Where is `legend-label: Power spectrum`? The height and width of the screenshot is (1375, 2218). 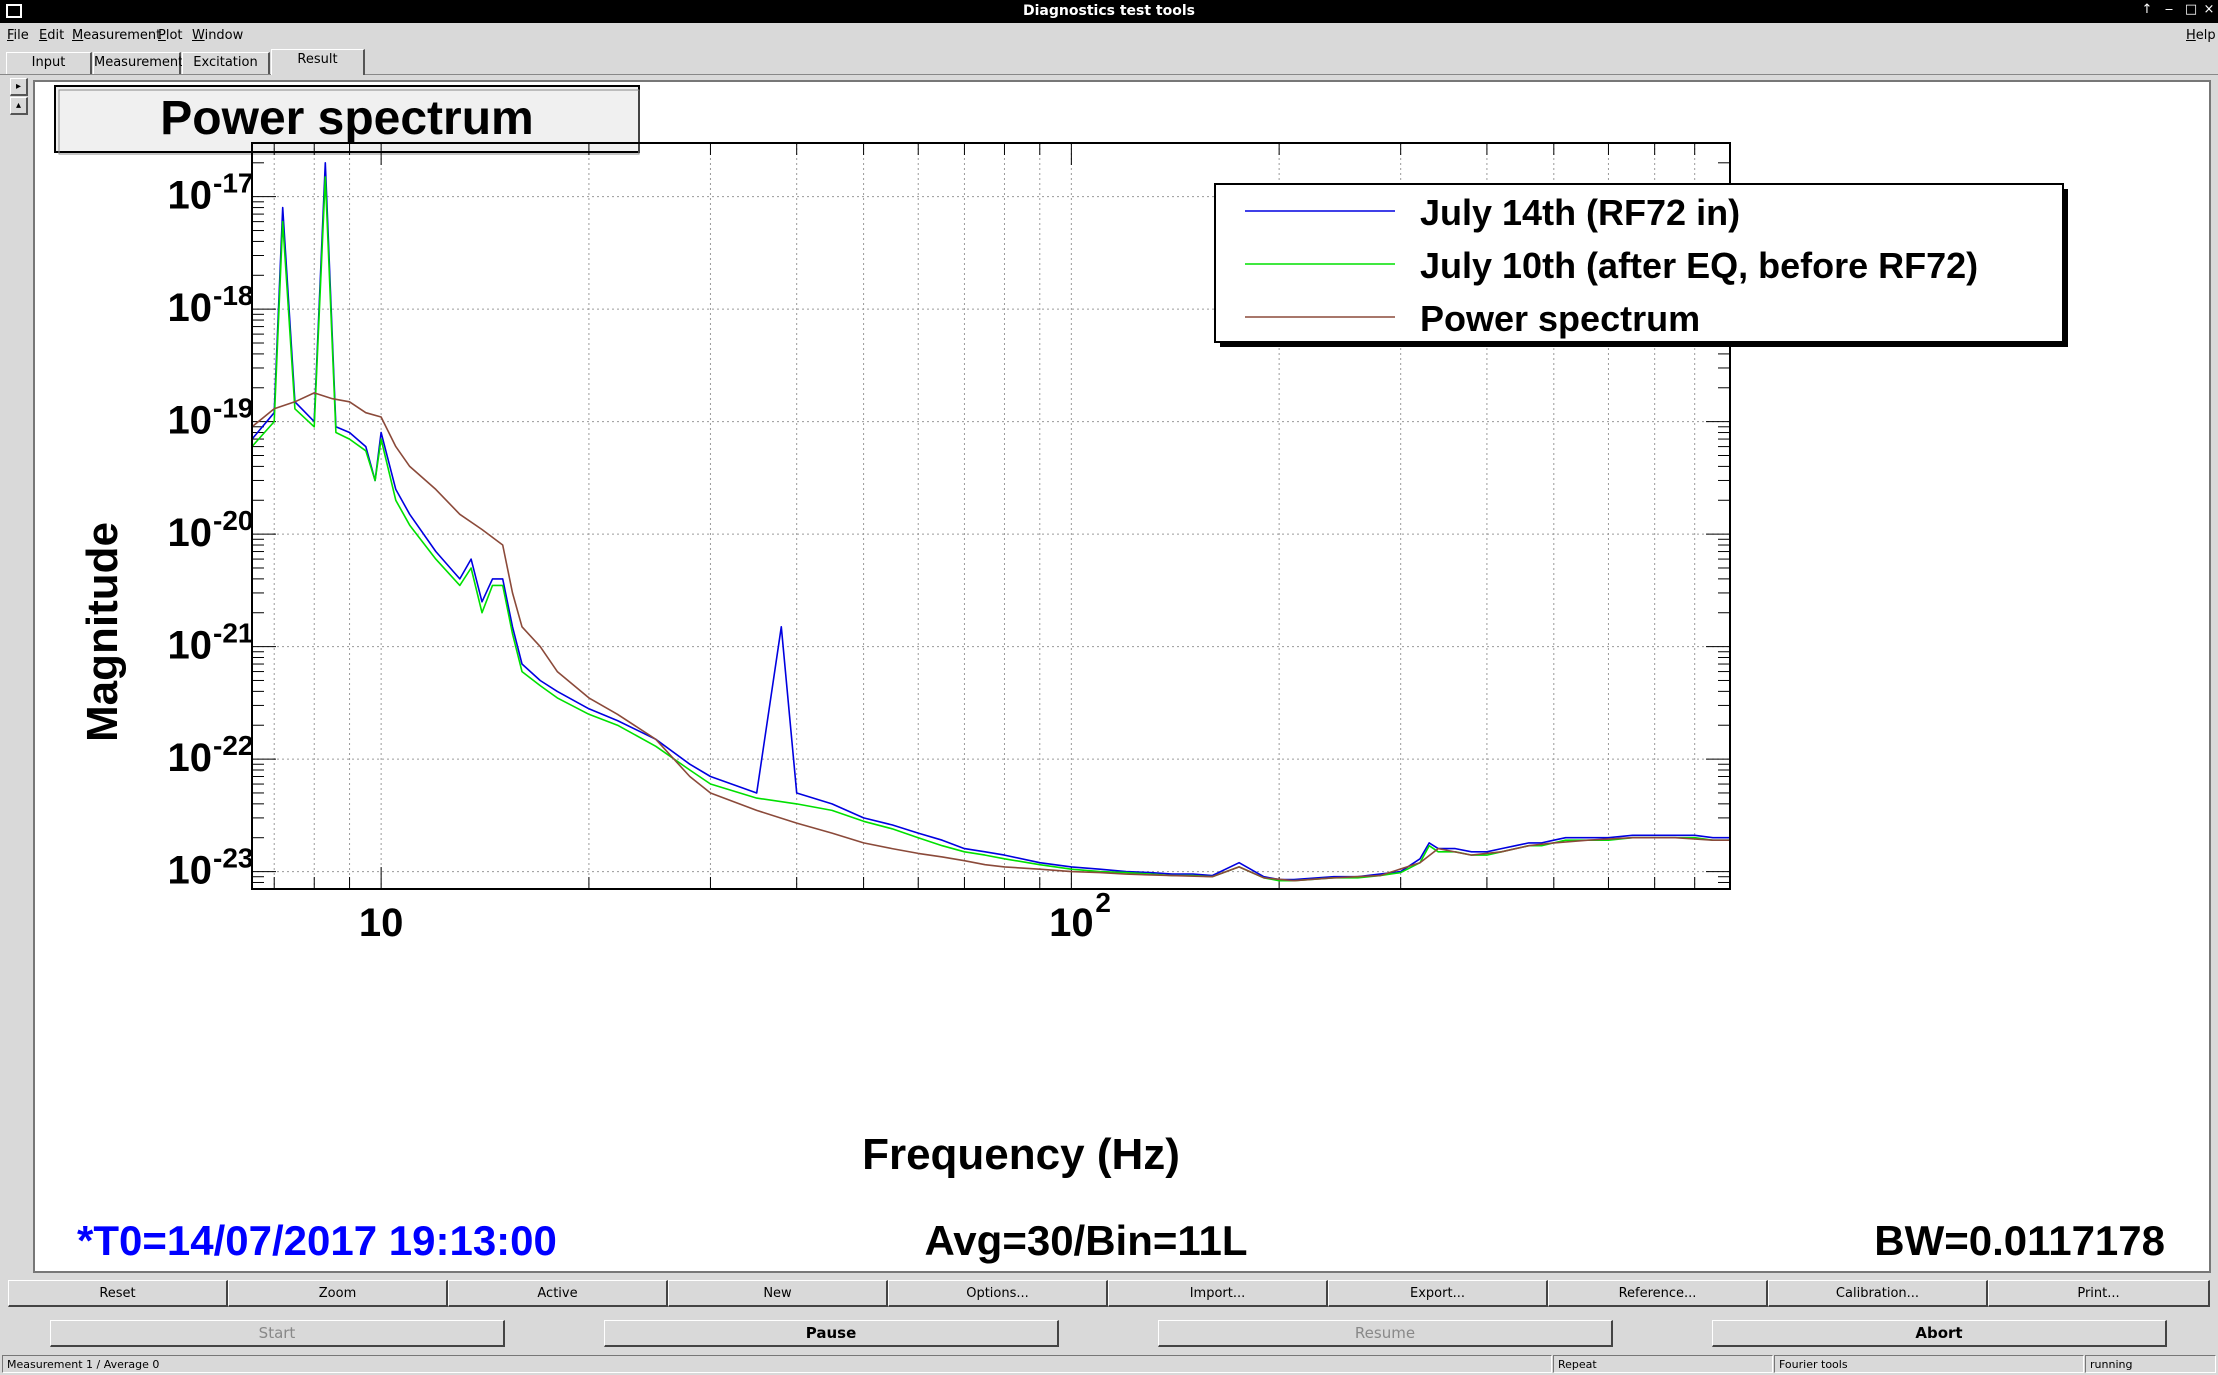
legend-label: Power spectrum is located at coordinates (1560, 318).